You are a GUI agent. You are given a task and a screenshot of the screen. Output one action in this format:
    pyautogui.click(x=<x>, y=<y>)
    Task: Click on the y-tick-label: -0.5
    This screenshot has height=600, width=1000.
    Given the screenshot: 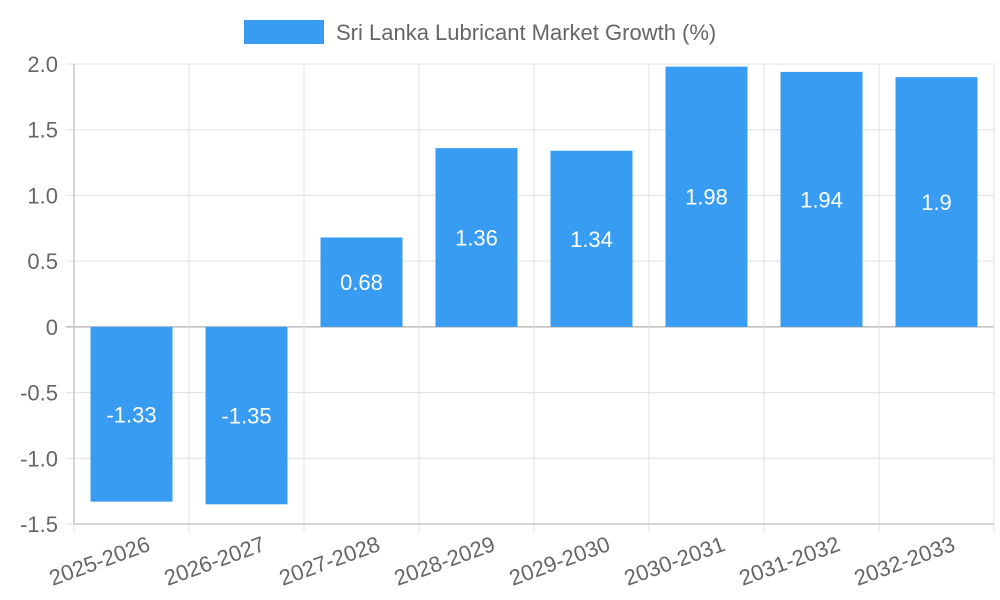 What is the action you would take?
    pyautogui.click(x=39, y=393)
    